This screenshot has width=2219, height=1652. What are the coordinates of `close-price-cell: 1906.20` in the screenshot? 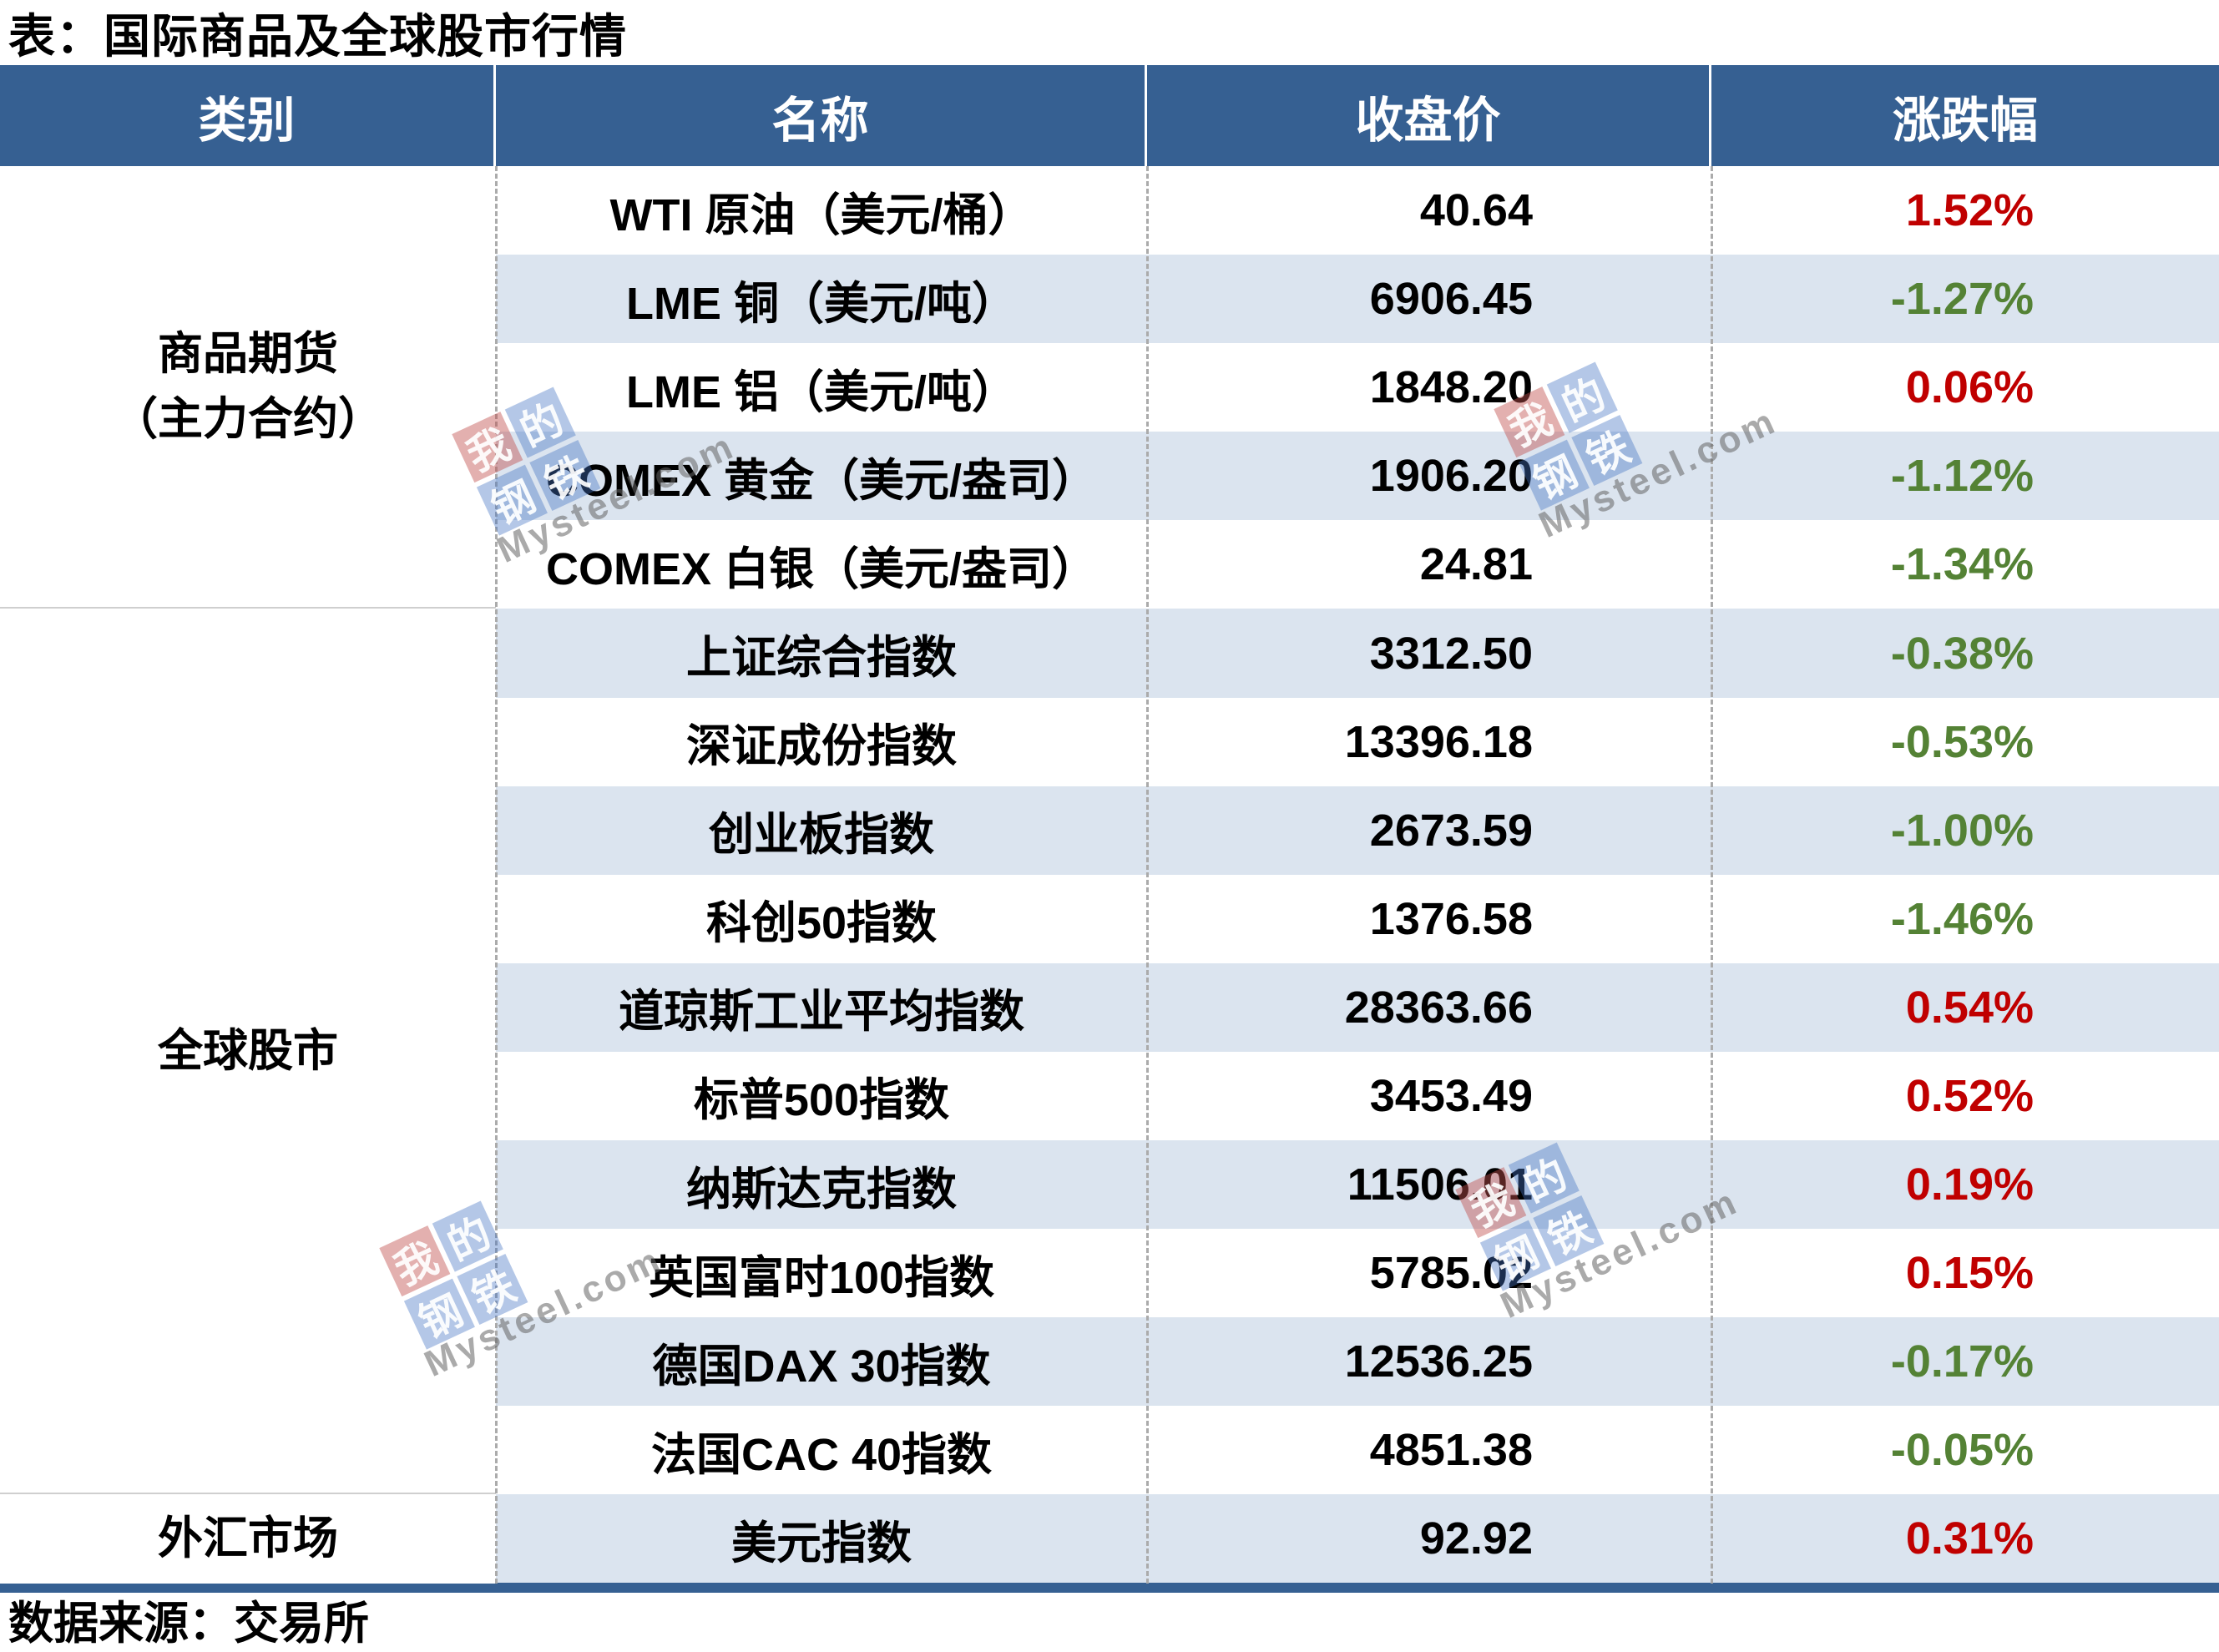 It's located at (1429, 476).